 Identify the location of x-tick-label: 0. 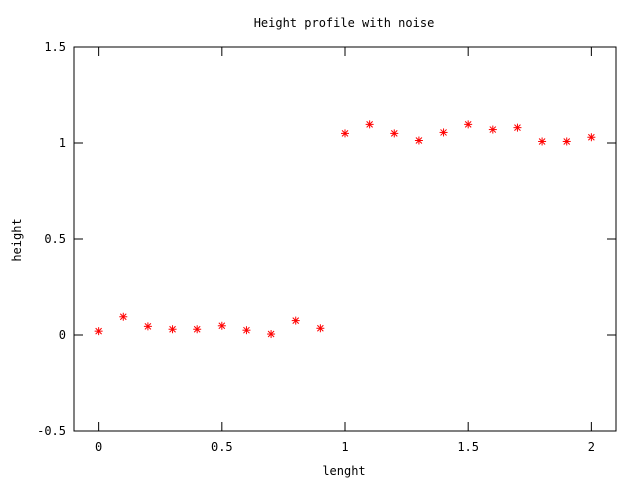
(98, 447).